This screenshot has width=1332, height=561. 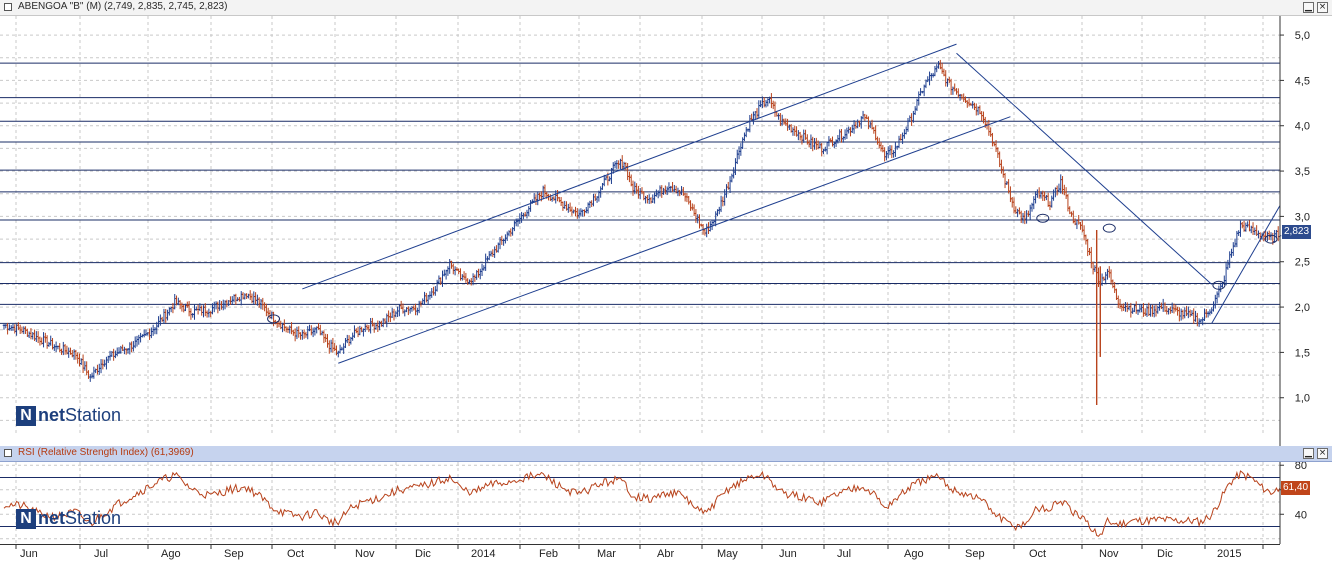 I want to click on price-logo: N netStation, so click(x=68, y=415).